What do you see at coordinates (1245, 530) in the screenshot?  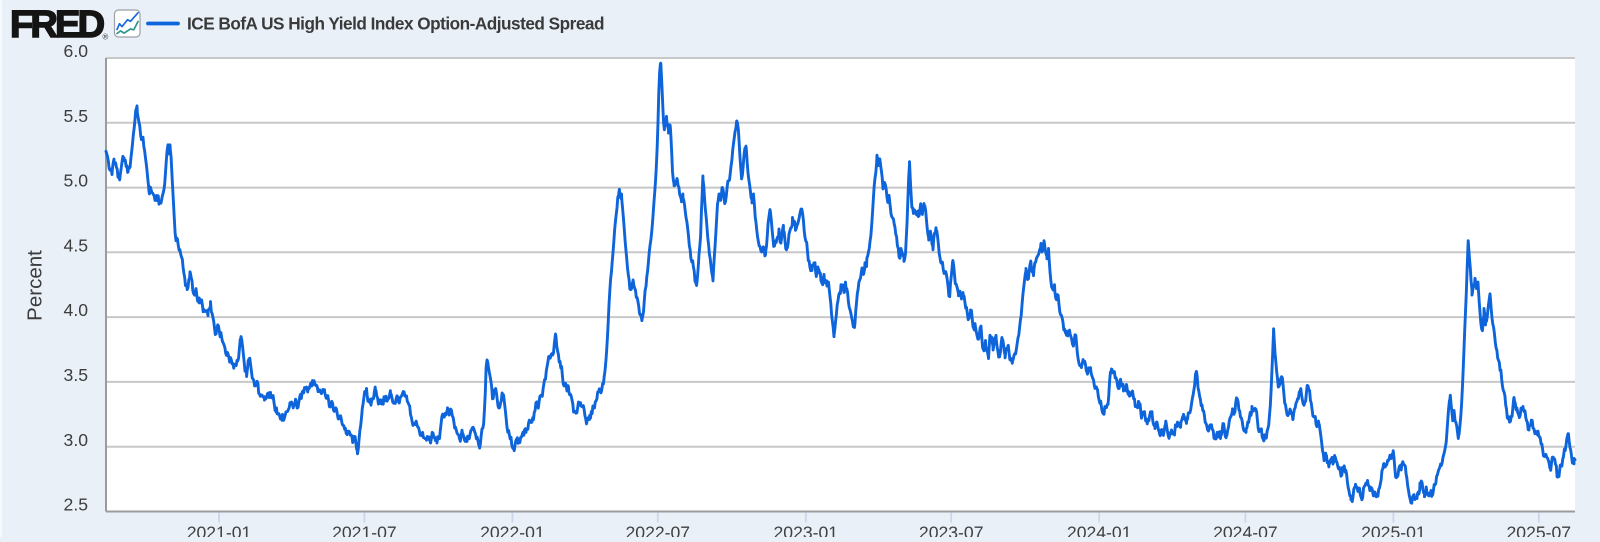 I see `svg-text: 2024-07` at bounding box center [1245, 530].